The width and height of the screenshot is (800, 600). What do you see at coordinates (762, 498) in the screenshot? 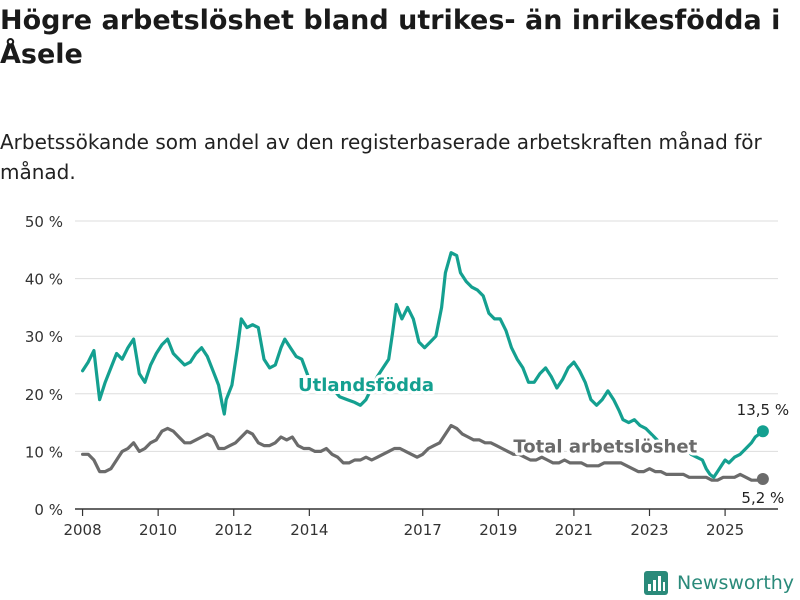
I see `end-label-total: 5,2 %` at bounding box center [762, 498].